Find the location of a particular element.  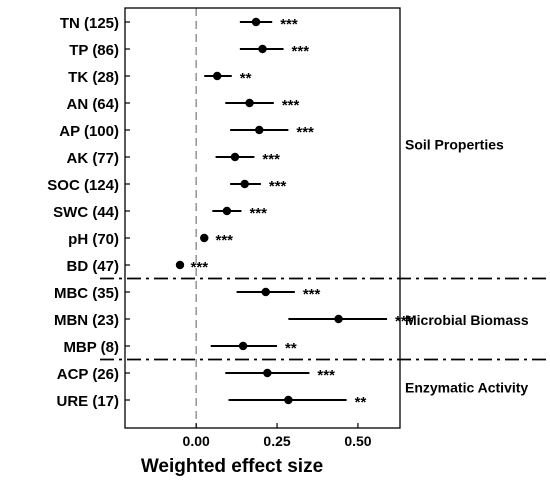

x-axis-title: Weighted effect size is located at coordinates (232, 466).